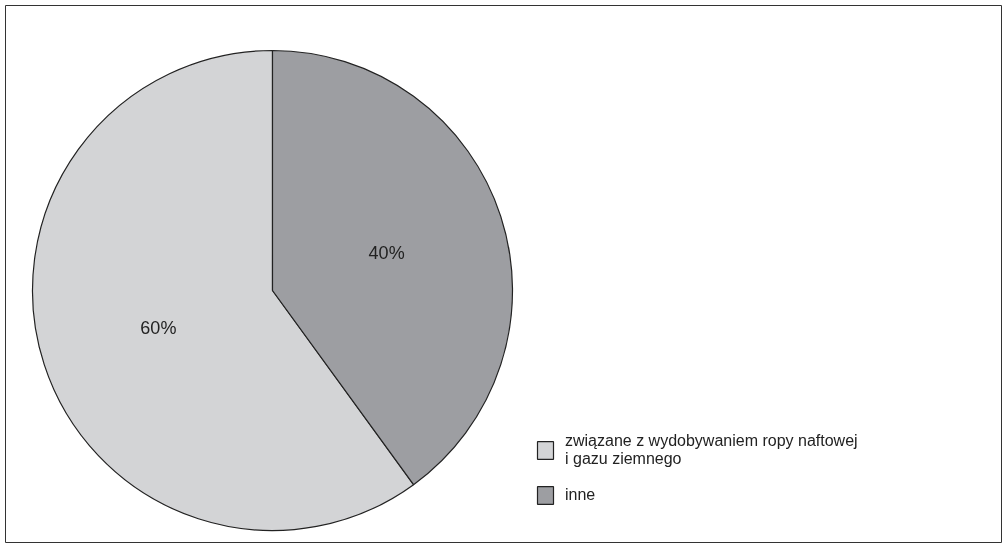 The image size is (1006, 547). I want to click on data-label: 40%, so click(386, 253).